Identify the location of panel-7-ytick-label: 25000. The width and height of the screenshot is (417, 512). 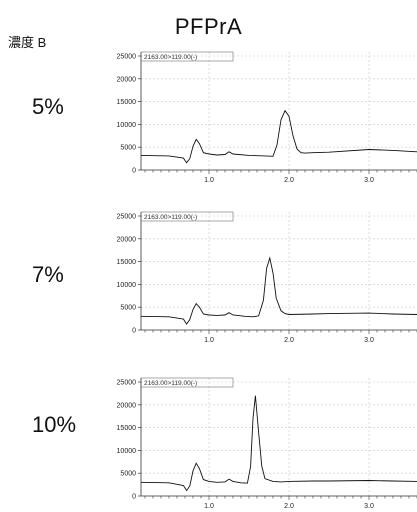
(127, 217).